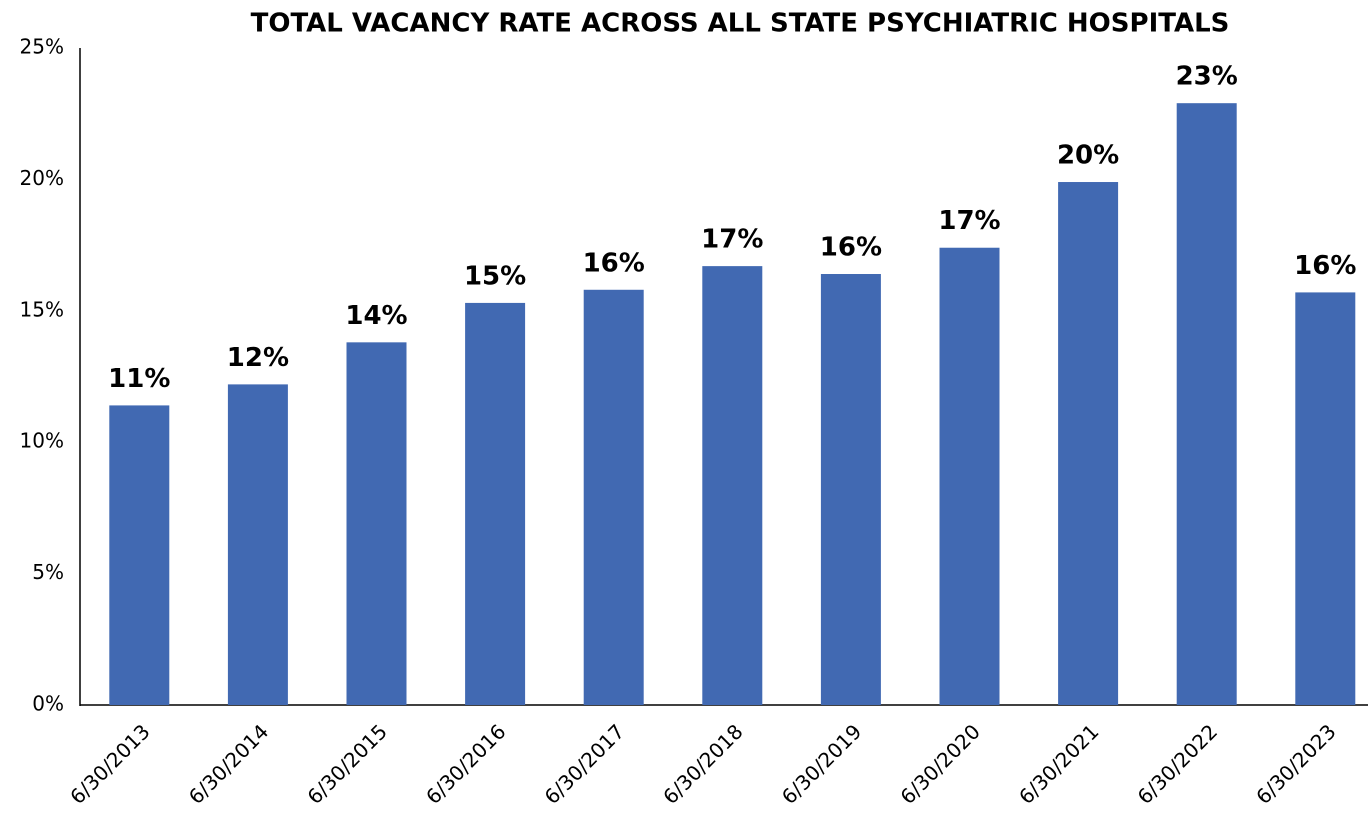 The image size is (1370, 835). Describe the element at coordinates (821, 763) in the screenshot. I see `x-tick-label: 6/30/2019` at that location.